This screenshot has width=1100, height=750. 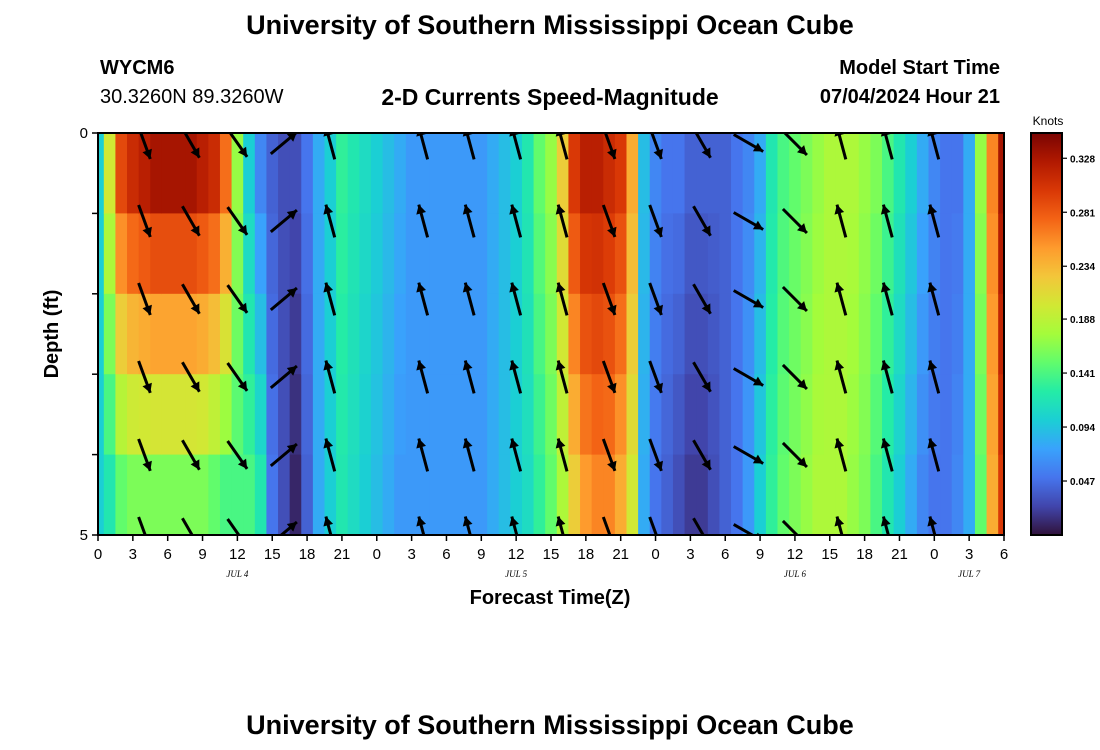 What do you see at coordinates (1082, 267) in the screenshot?
I see `colorbar-tick-label: 0.234` at bounding box center [1082, 267].